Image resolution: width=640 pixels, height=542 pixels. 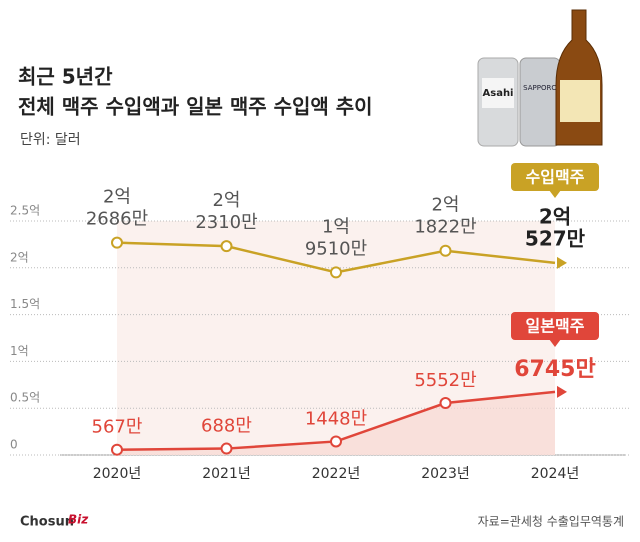 What do you see at coordinates (19, 257) in the screenshot?
I see `y-tick-label: 2억` at bounding box center [19, 257].